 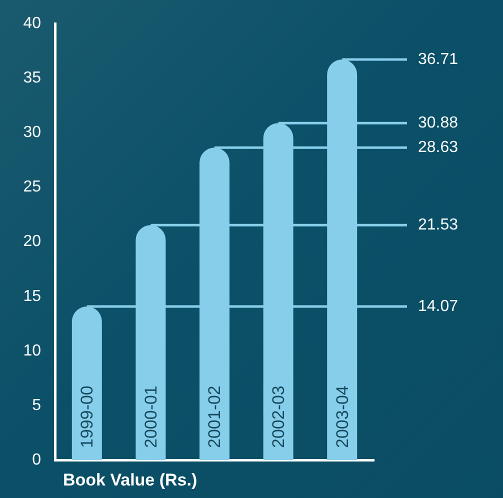 I want to click on x-tick-label: 2002-03, so click(x=278, y=417).